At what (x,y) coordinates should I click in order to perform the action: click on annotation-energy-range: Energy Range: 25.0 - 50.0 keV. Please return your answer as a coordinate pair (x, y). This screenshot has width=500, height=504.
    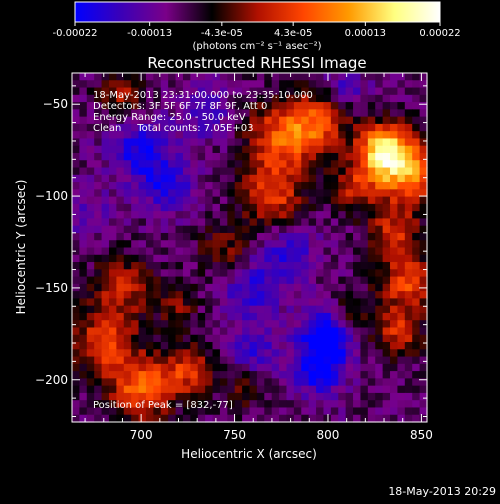
    Looking at the image, I should click on (169, 117).